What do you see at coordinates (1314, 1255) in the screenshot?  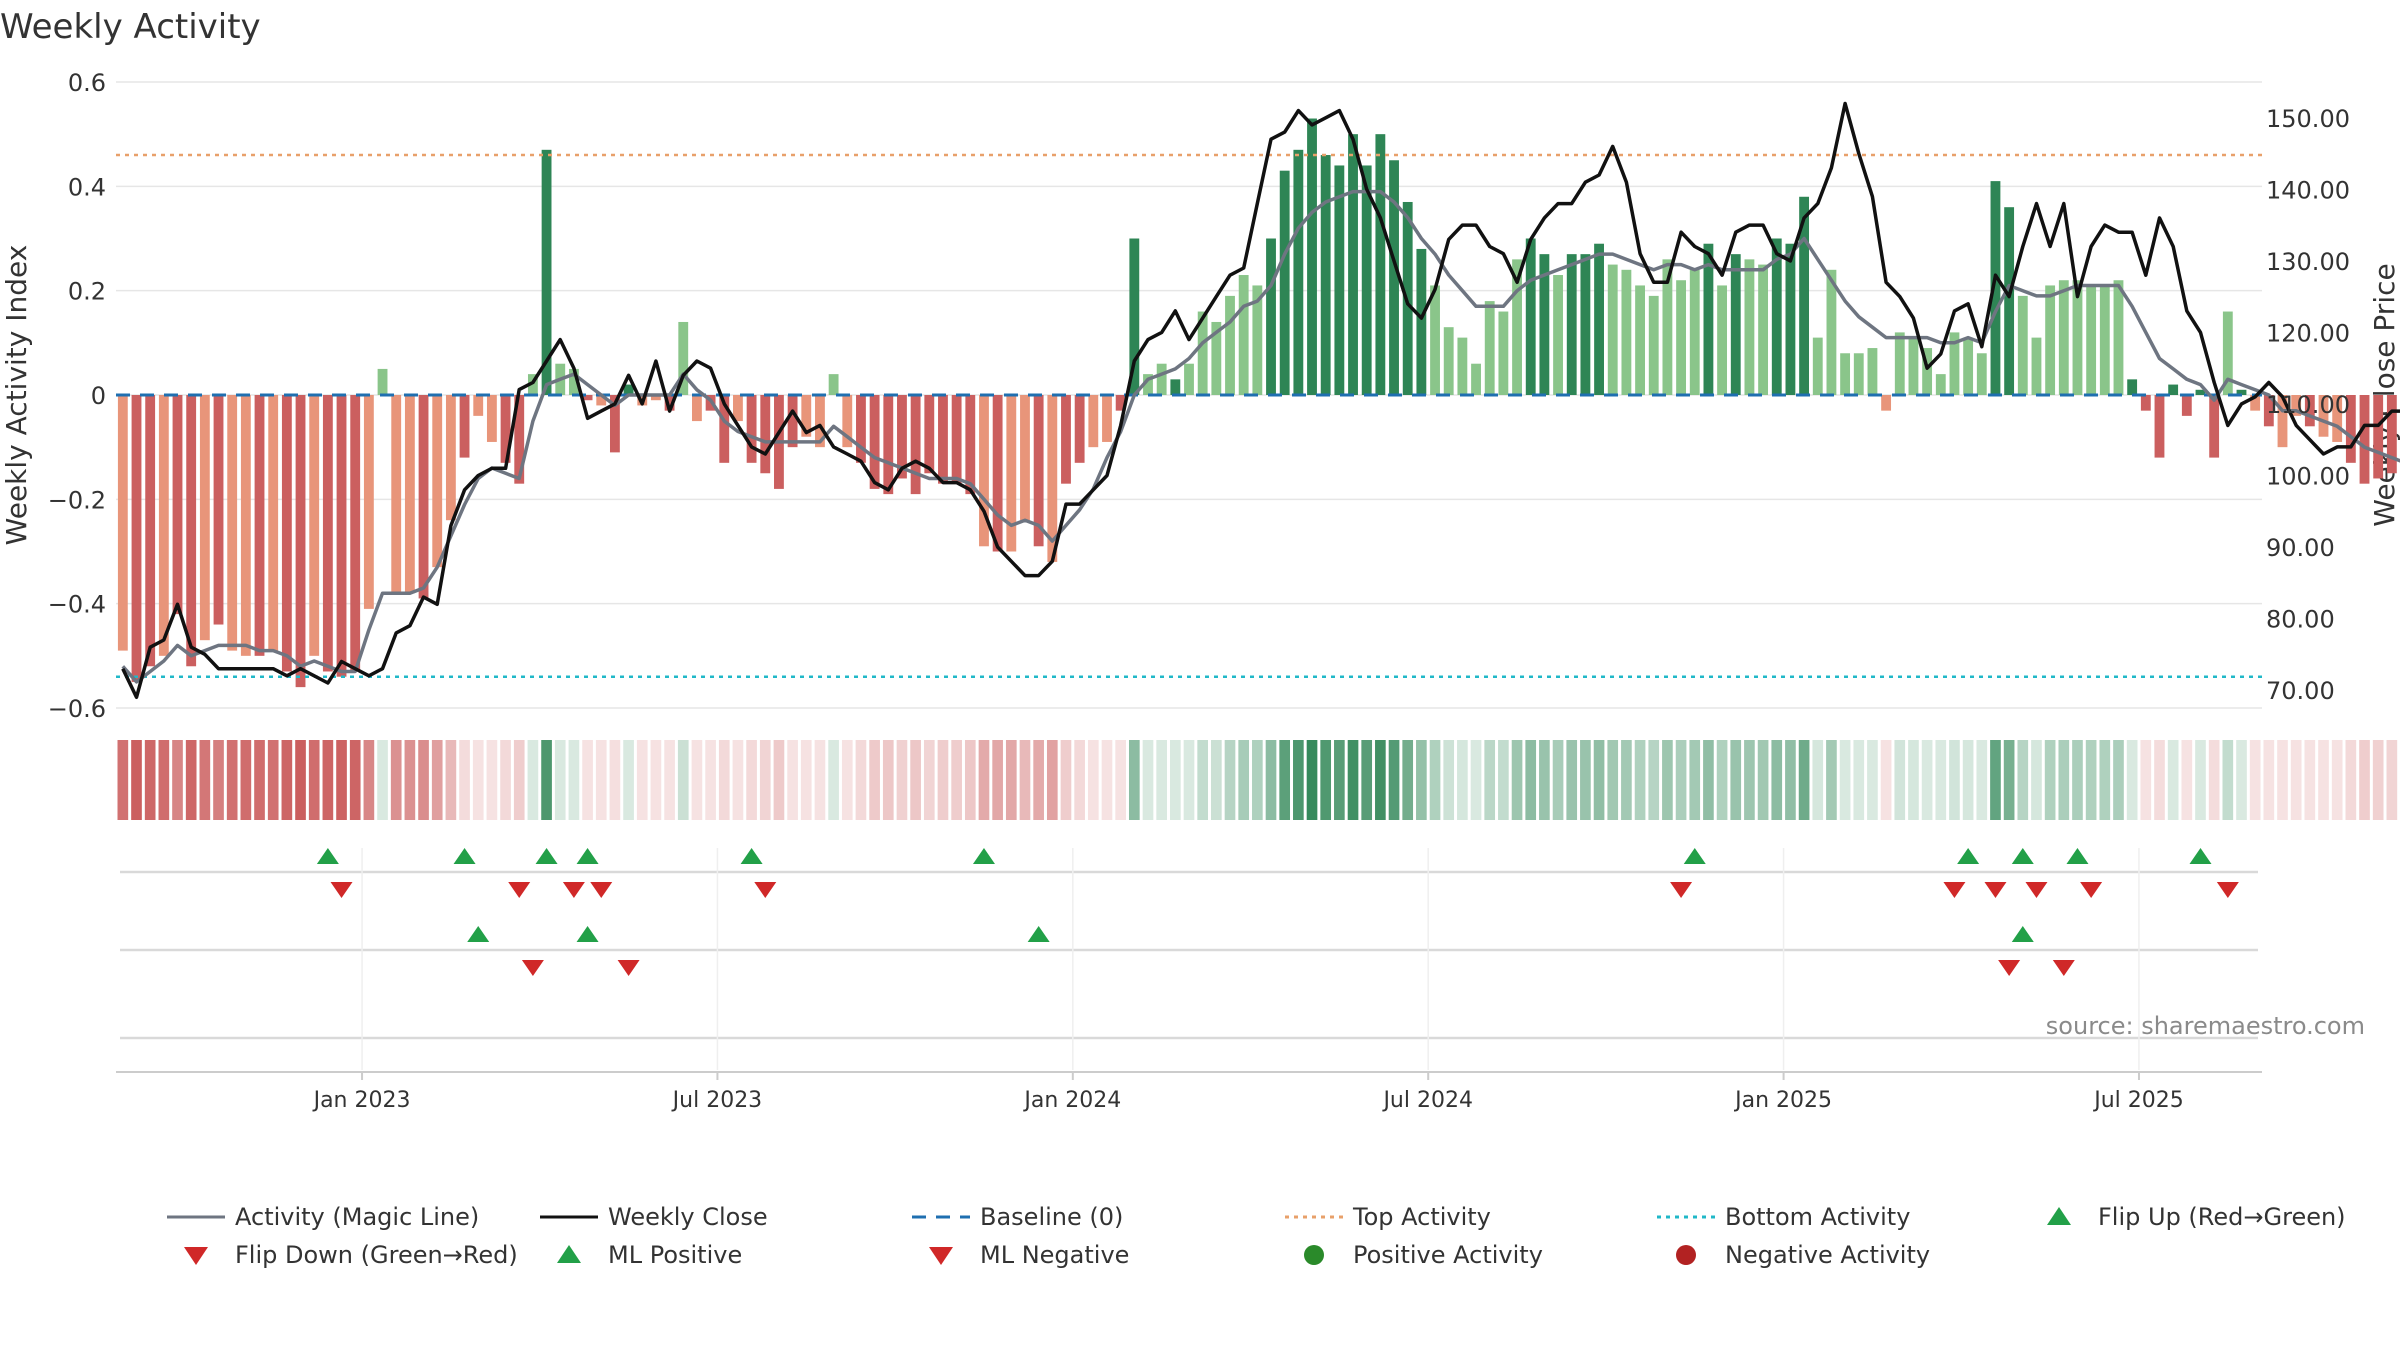 I see `positive-dot-icon` at bounding box center [1314, 1255].